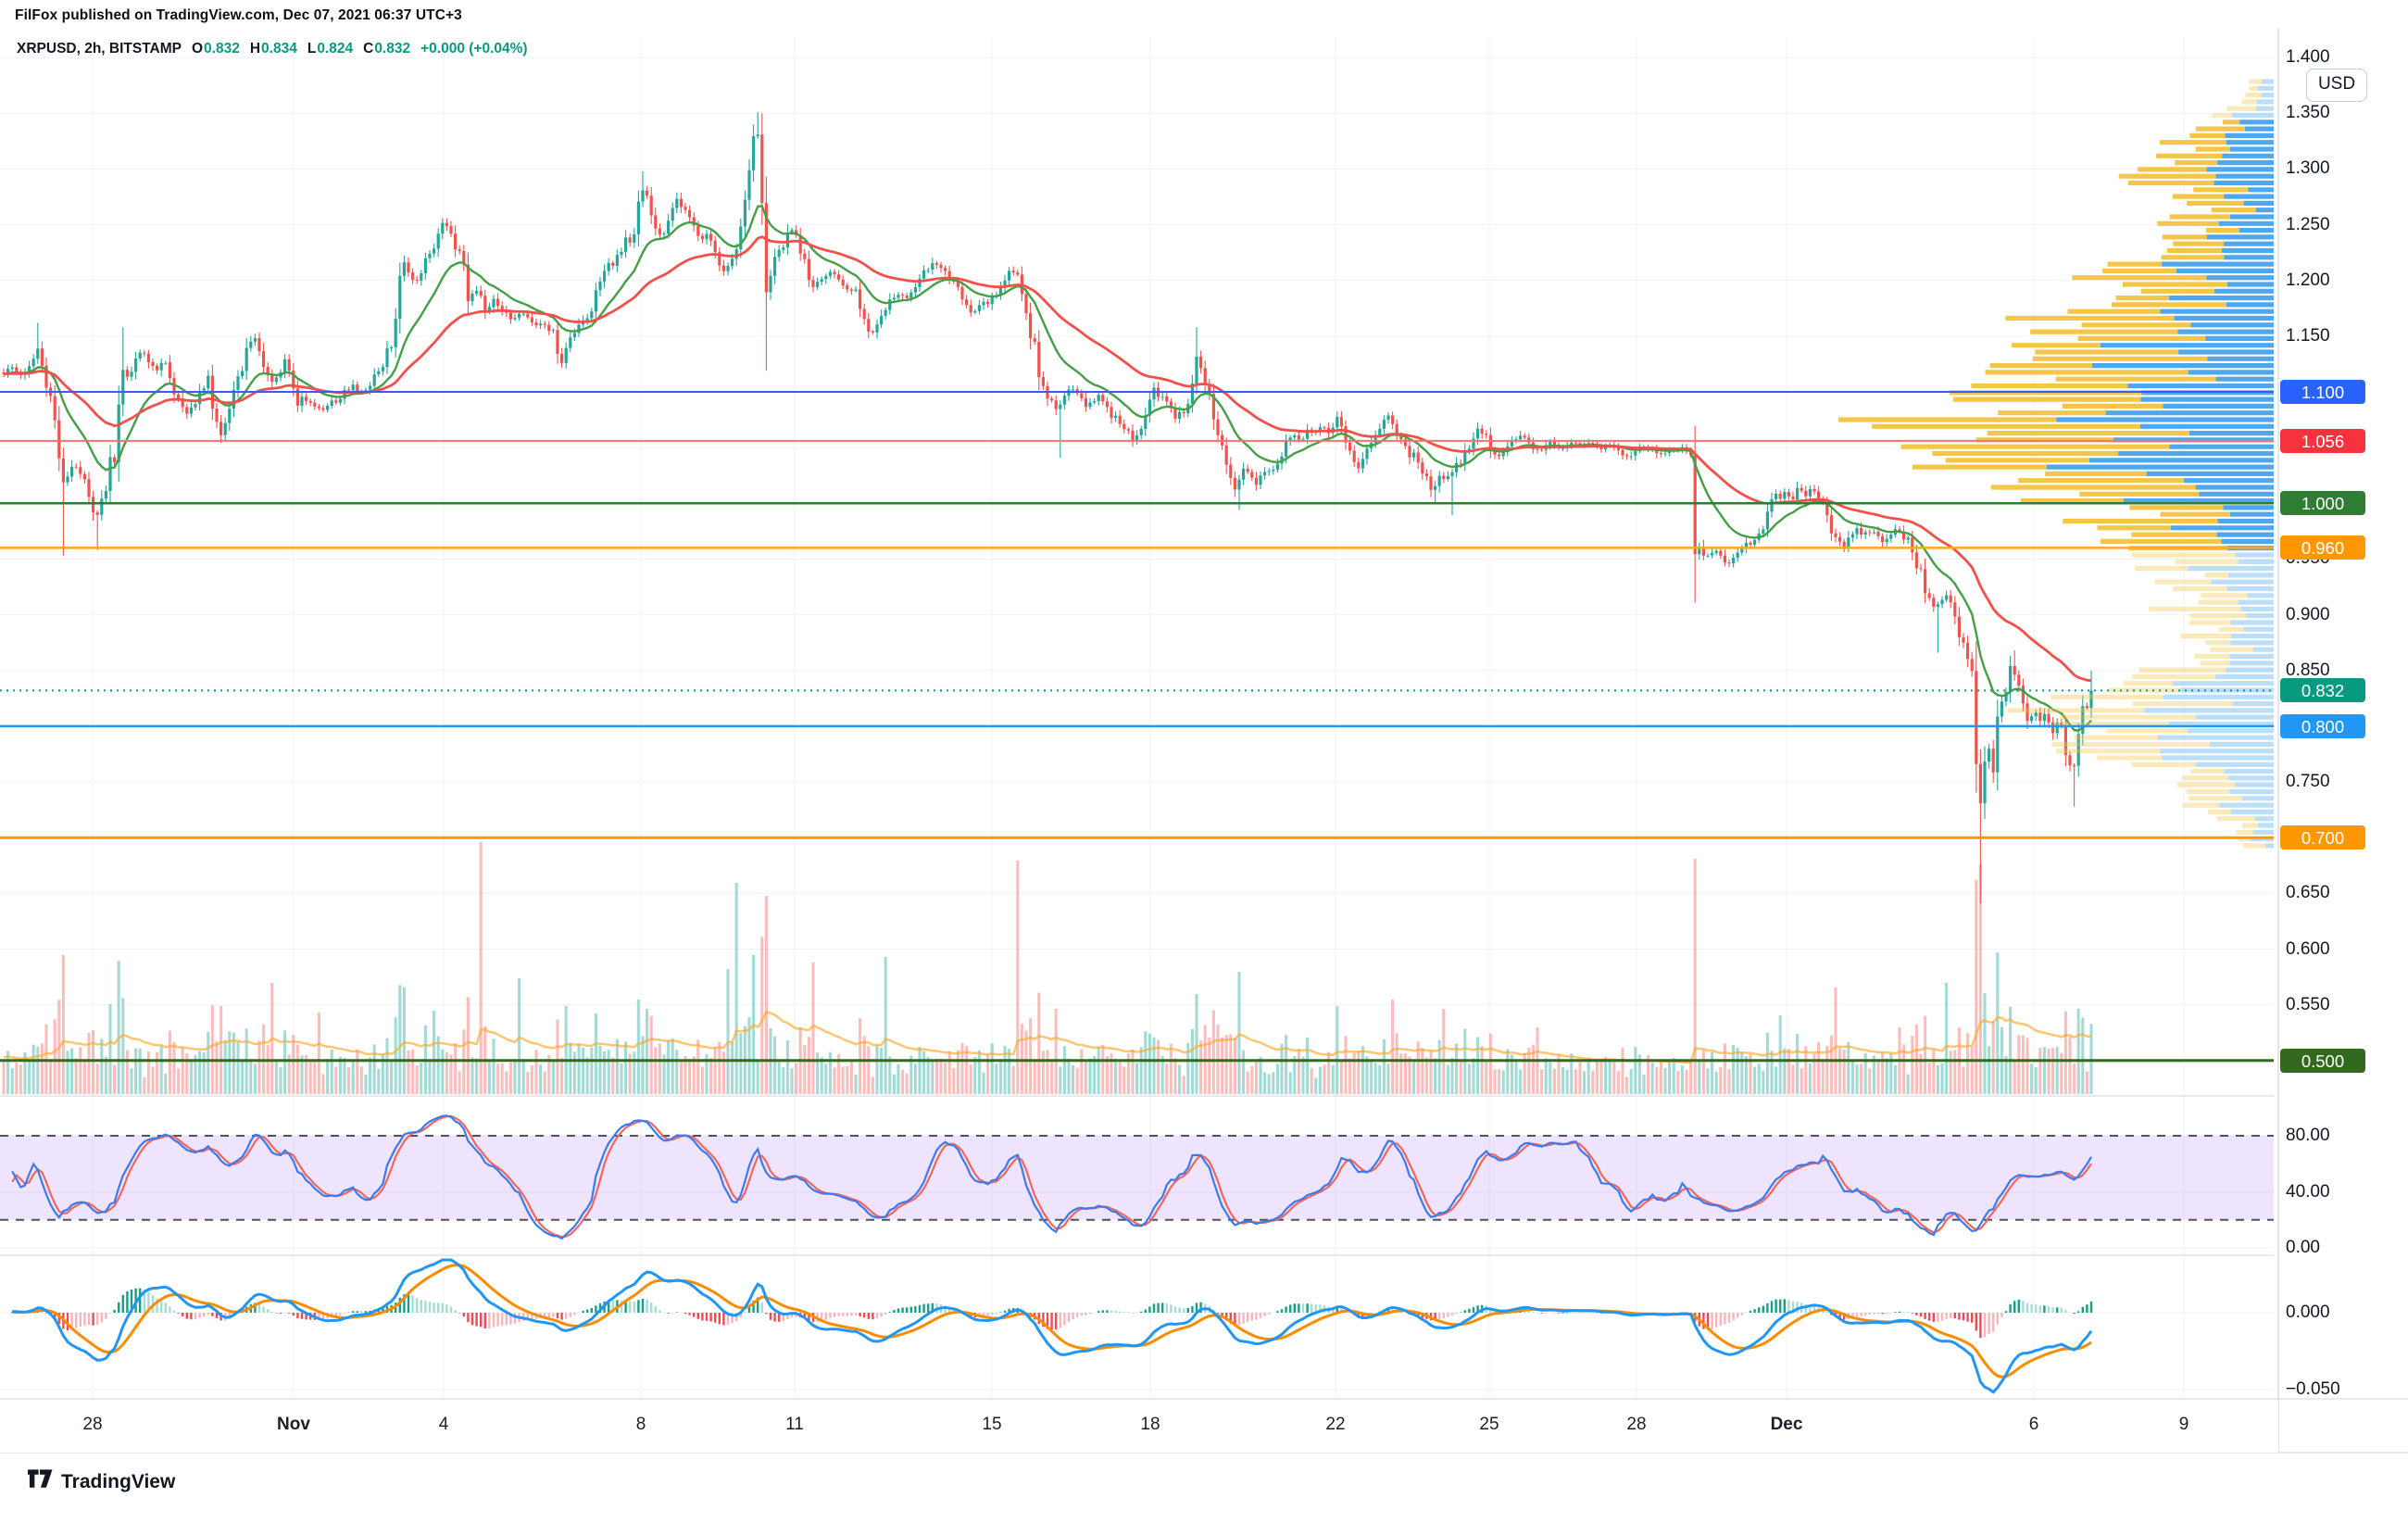 Image resolution: width=2408 pixels, height=1523 pixels. Describe the element at coordinates (794, 1424) in the screenshot. I see `time-axis-label: 11` at that location.